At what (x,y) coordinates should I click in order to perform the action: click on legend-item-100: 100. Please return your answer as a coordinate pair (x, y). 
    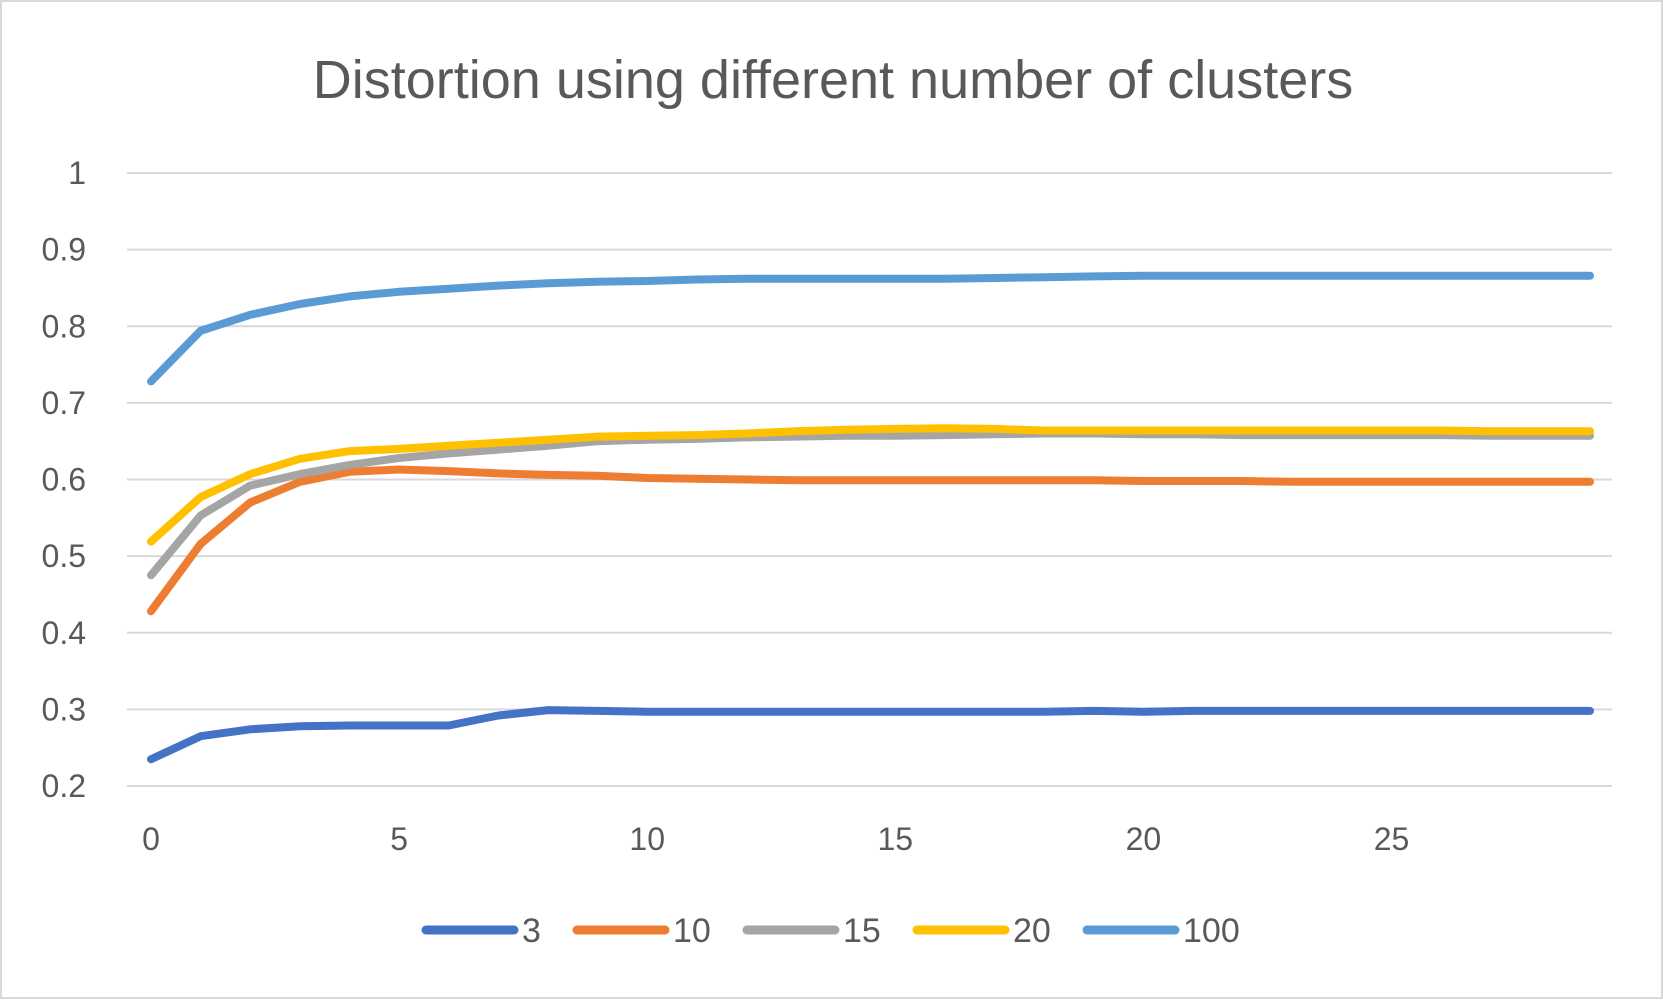
    Looking at the image, I should click on (1161, 931).